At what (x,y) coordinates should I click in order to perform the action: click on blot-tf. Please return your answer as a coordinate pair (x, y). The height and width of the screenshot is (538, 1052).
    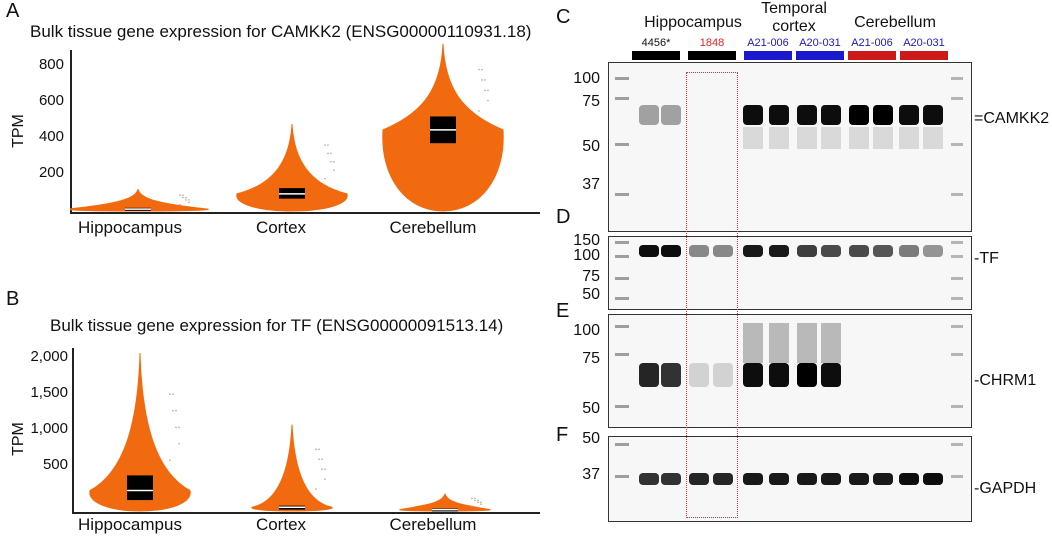
    Looking at the image, I should click on (790, 273).